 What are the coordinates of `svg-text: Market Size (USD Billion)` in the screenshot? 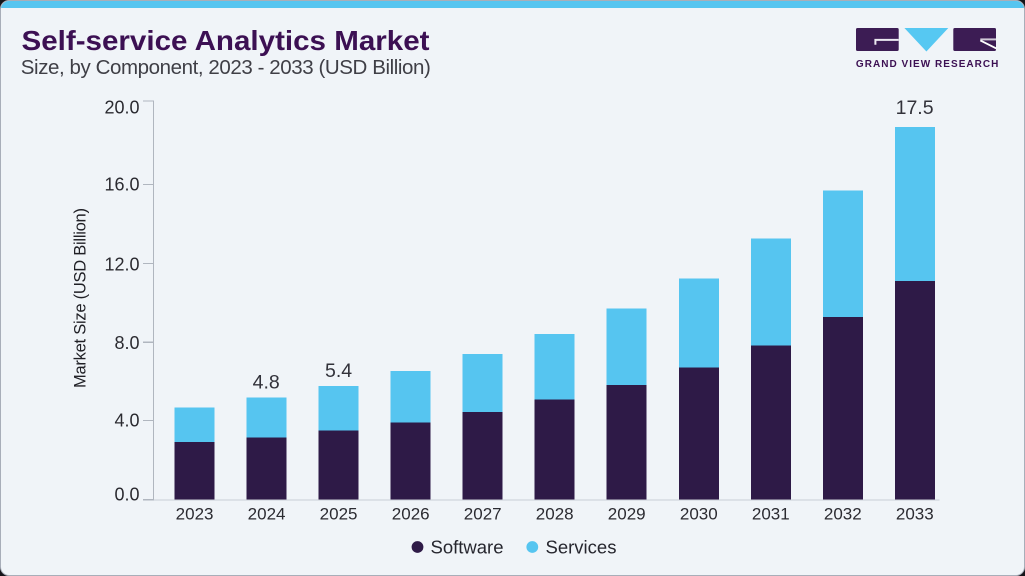 It's located at (81, 298).